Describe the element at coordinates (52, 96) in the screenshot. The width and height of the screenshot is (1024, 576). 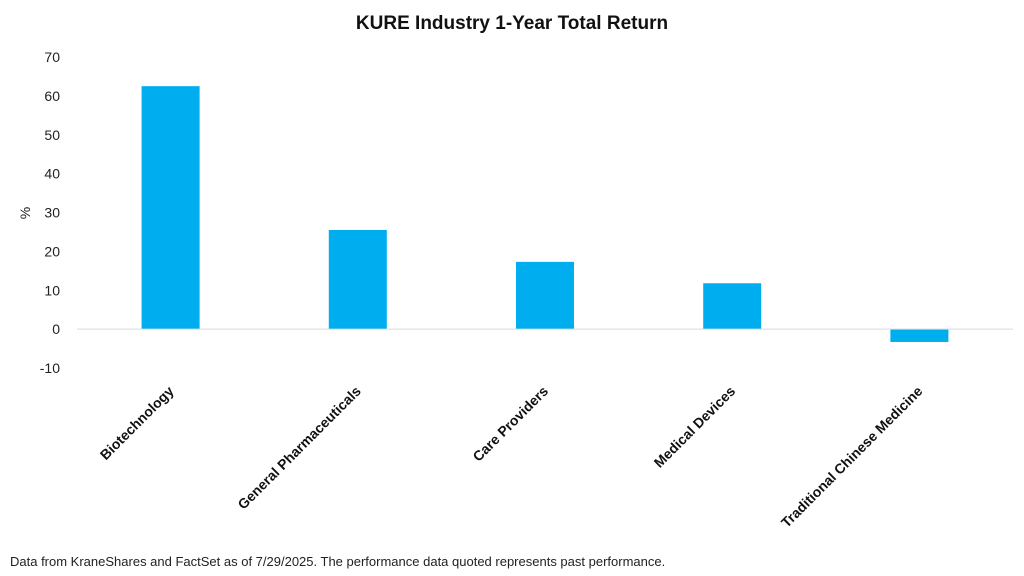
I see `y-tick-label: 60` at that location.